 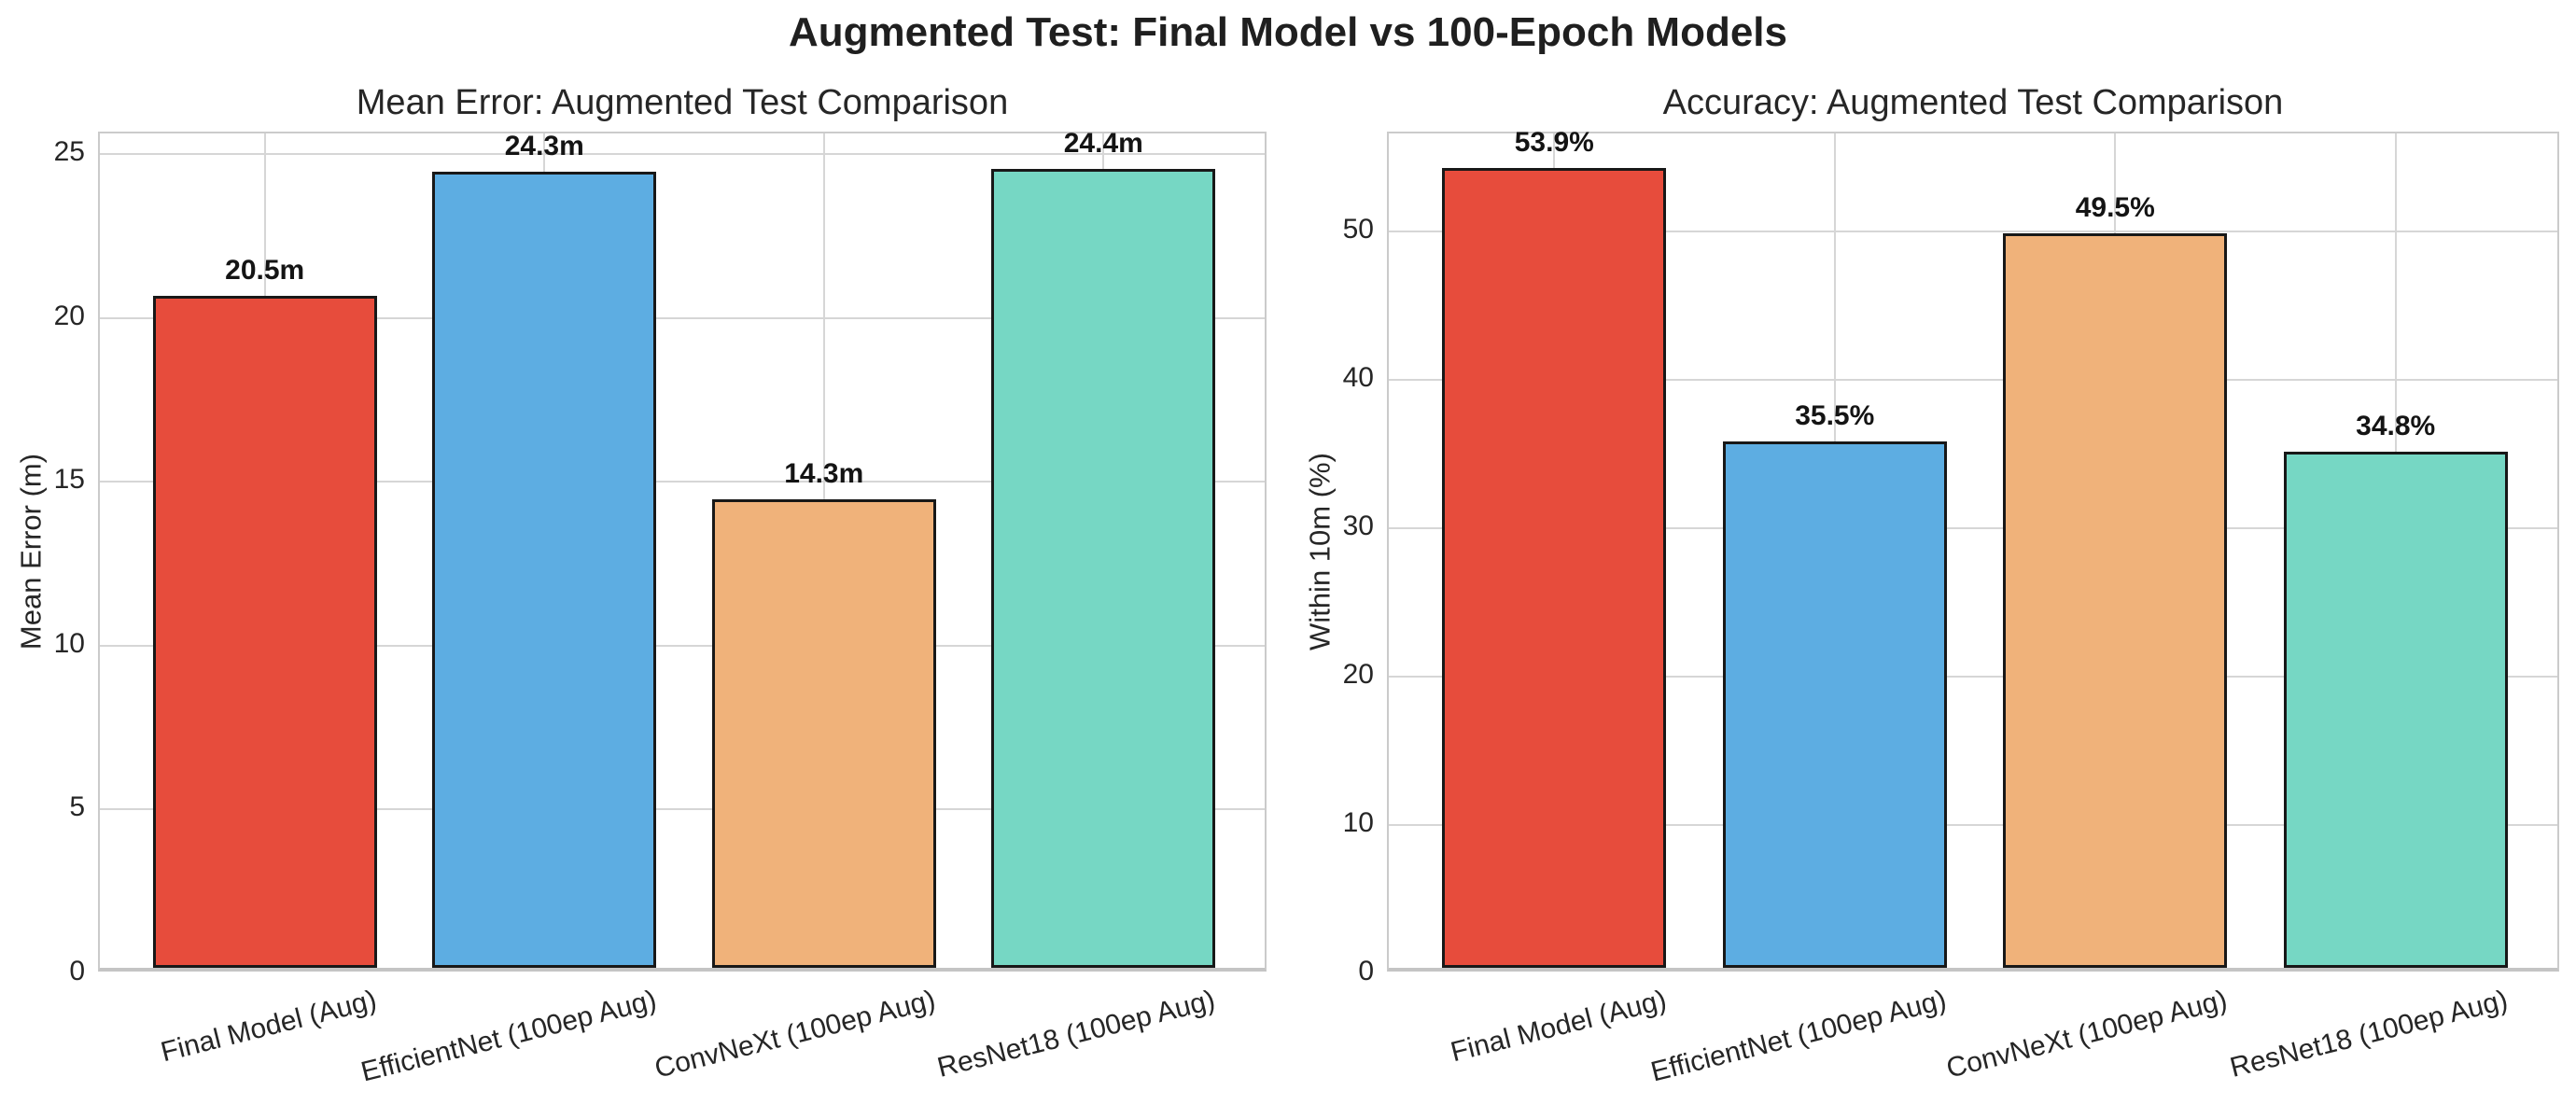 I want to click on bar-value-label: 24.4m, so click(x=1103, y=143).